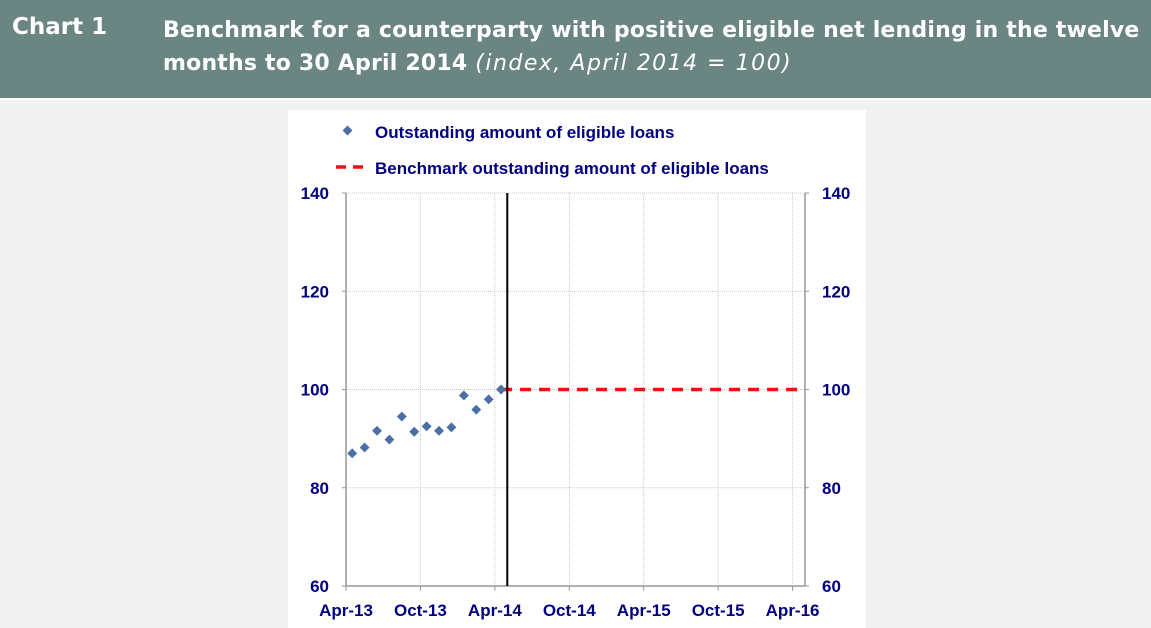 The width and height of the screenshot is (1151, 628). What do you see at coordinates (718, 610) in the screenshot?
I see `x-tick-label: Oct-15` at bounding box center [718, 610].